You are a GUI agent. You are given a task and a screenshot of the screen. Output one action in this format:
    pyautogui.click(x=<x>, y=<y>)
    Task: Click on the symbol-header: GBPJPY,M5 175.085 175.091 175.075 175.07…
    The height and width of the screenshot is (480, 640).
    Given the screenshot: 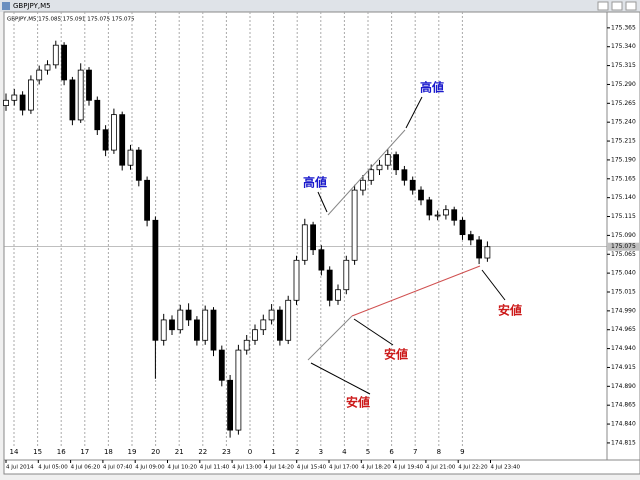 What is the action you would take?
    pyautogui.click(x=71, y=20)
    